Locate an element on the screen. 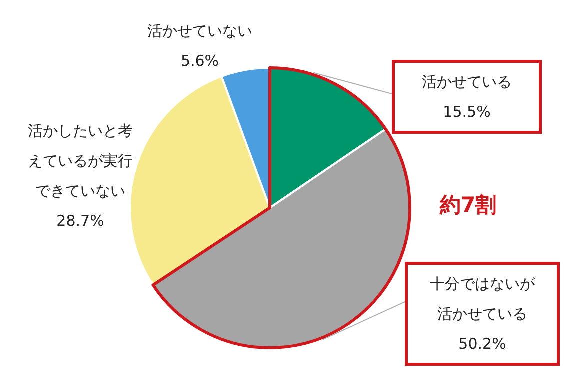 The image size is (573, 389). data-label: 5.6% is located at coordinates (200, 61).